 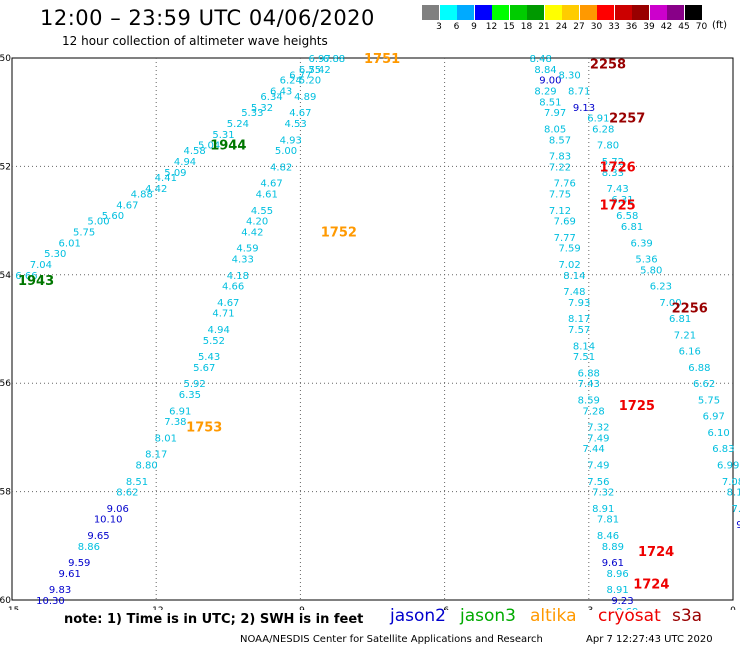 What do you see at coordinates (238, 124) in the screenshot?
I see `wave-height-value: 5.24` at bounding box center [238, 124].